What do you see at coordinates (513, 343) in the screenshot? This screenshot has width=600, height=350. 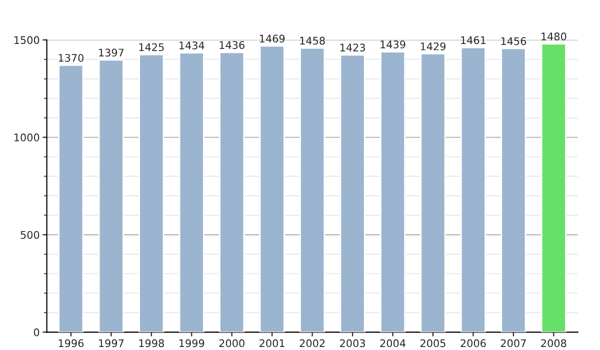 I see `x-tick-label: 2007` at bounding box center [513, 343].